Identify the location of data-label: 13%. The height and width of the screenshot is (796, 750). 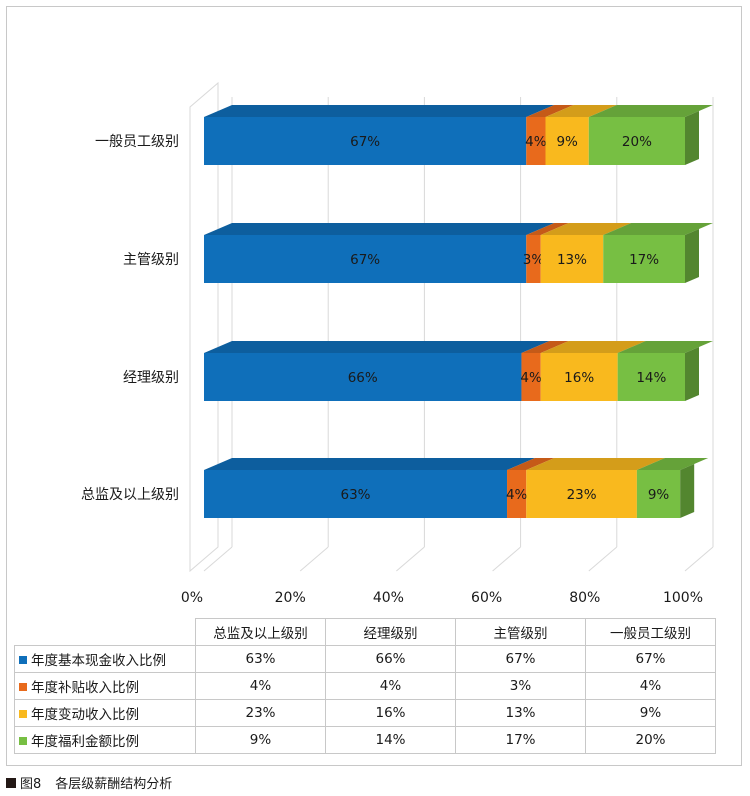
(572, 260).